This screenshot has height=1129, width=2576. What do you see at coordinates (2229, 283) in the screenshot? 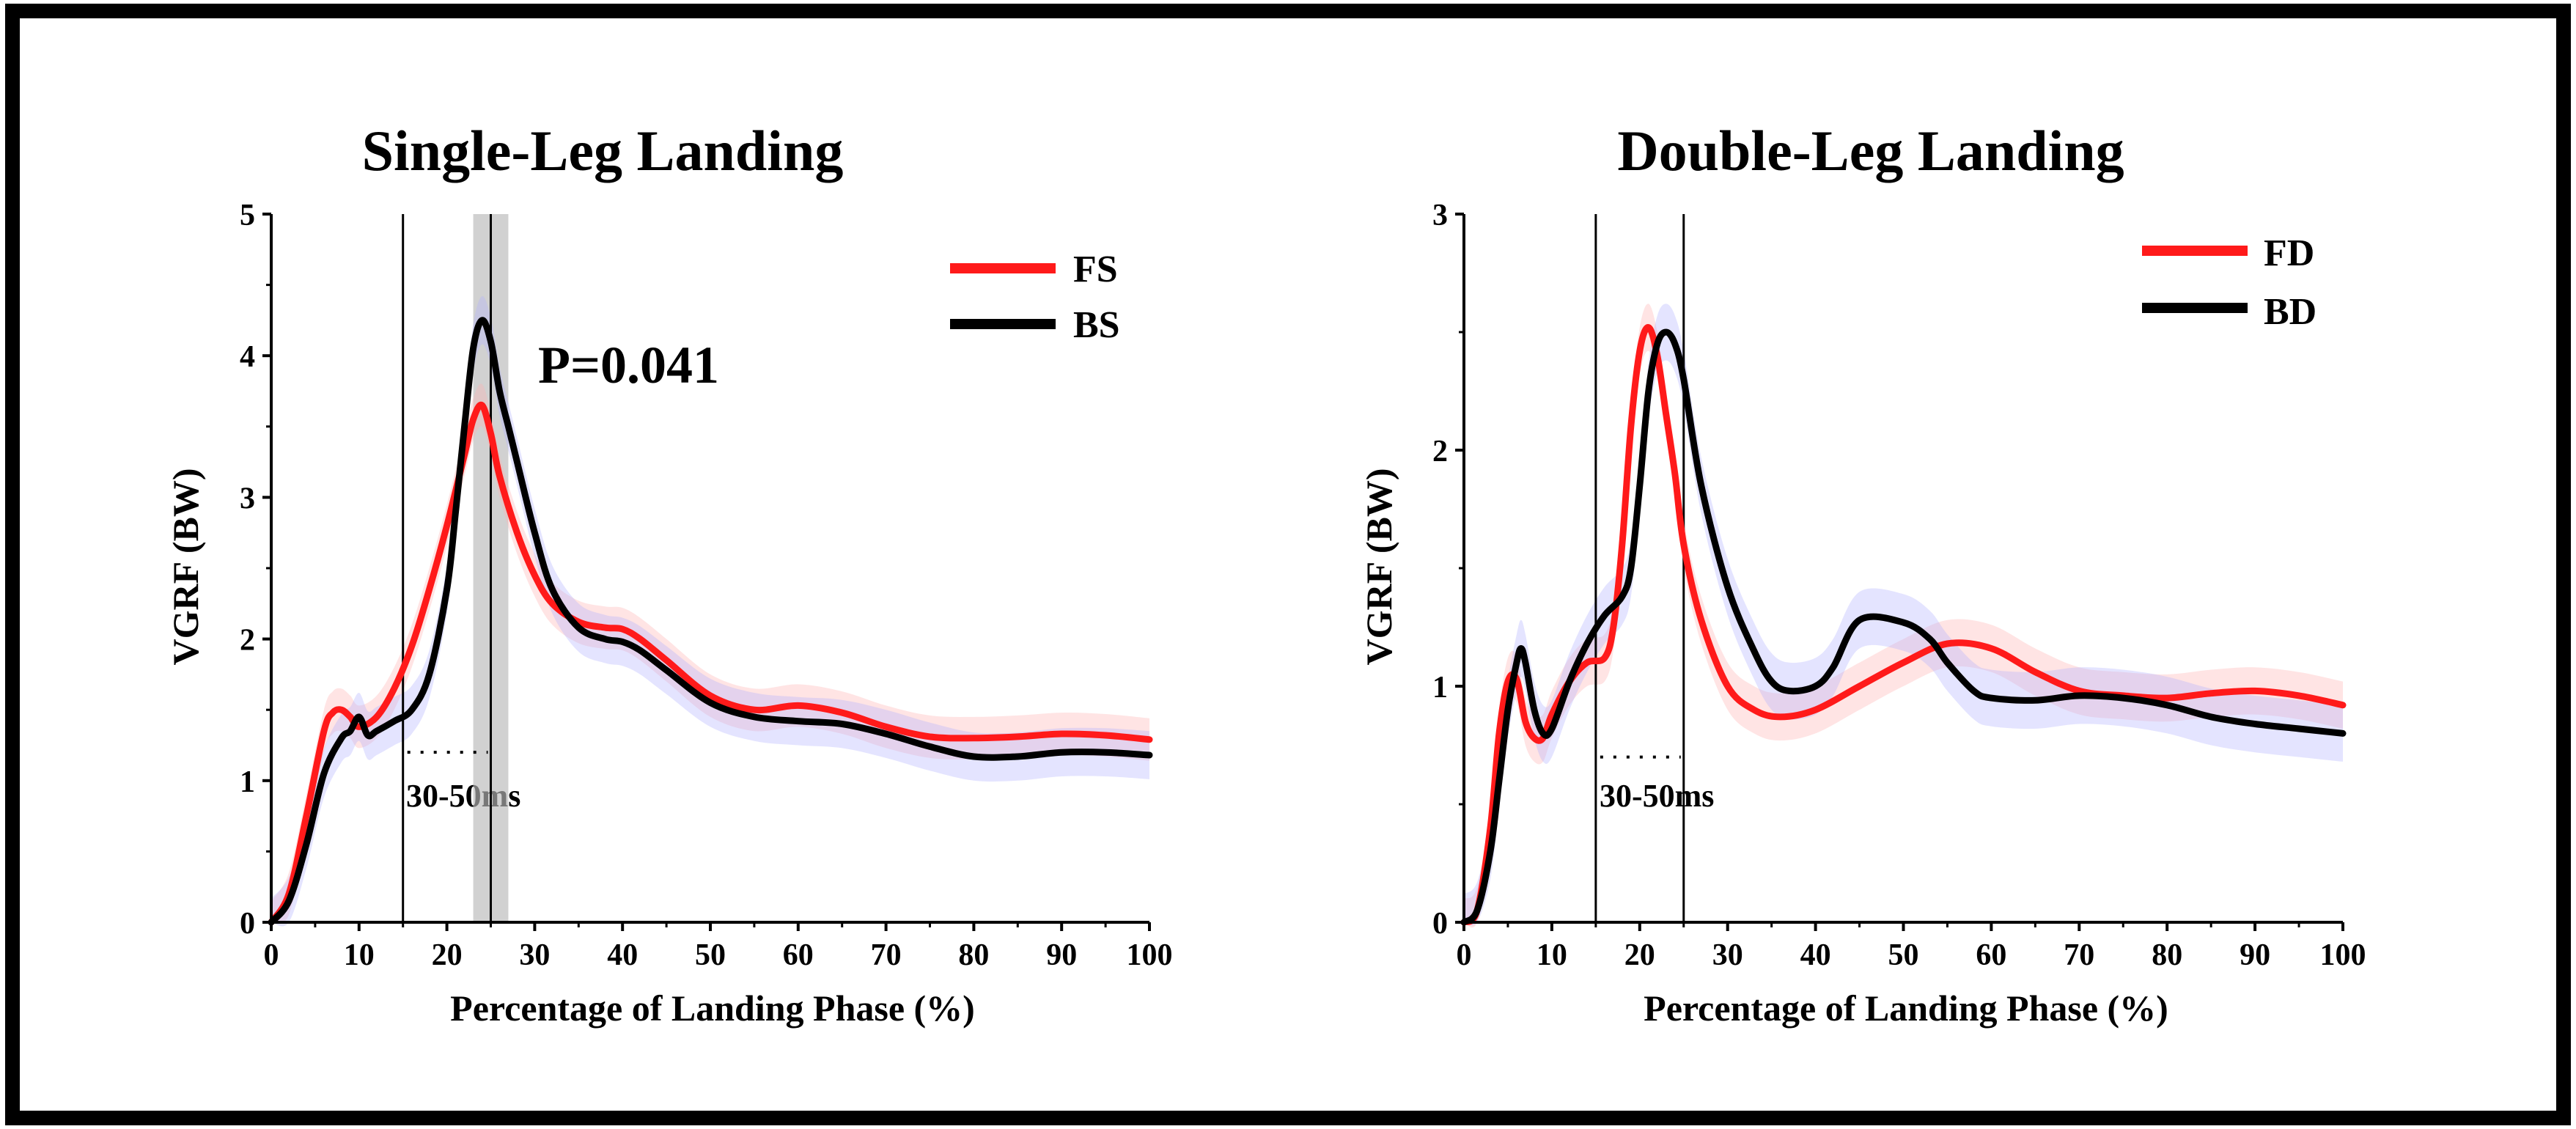
I see `double-leg-legend: FD BD` at bounding box center [2229, 283].